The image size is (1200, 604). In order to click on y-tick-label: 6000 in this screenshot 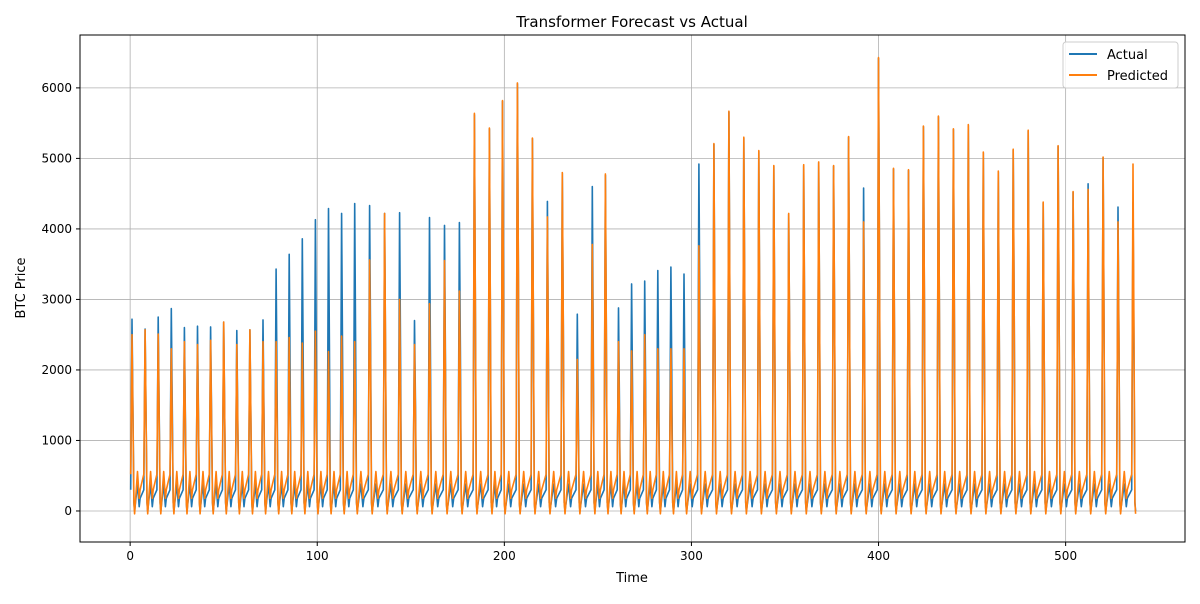, I will do `click(56, 88)`.